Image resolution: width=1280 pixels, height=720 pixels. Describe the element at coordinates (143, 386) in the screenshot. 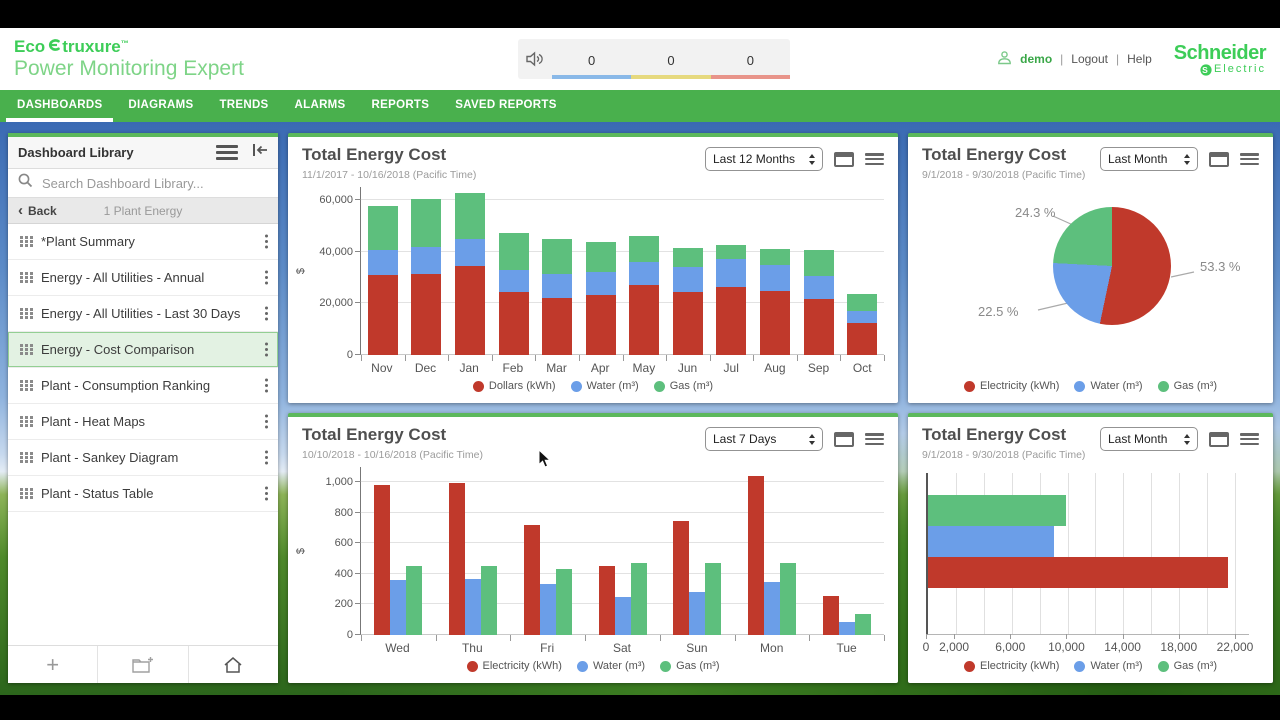

I see `sidebar-item: Plant - Consumption Ranking` at that location.